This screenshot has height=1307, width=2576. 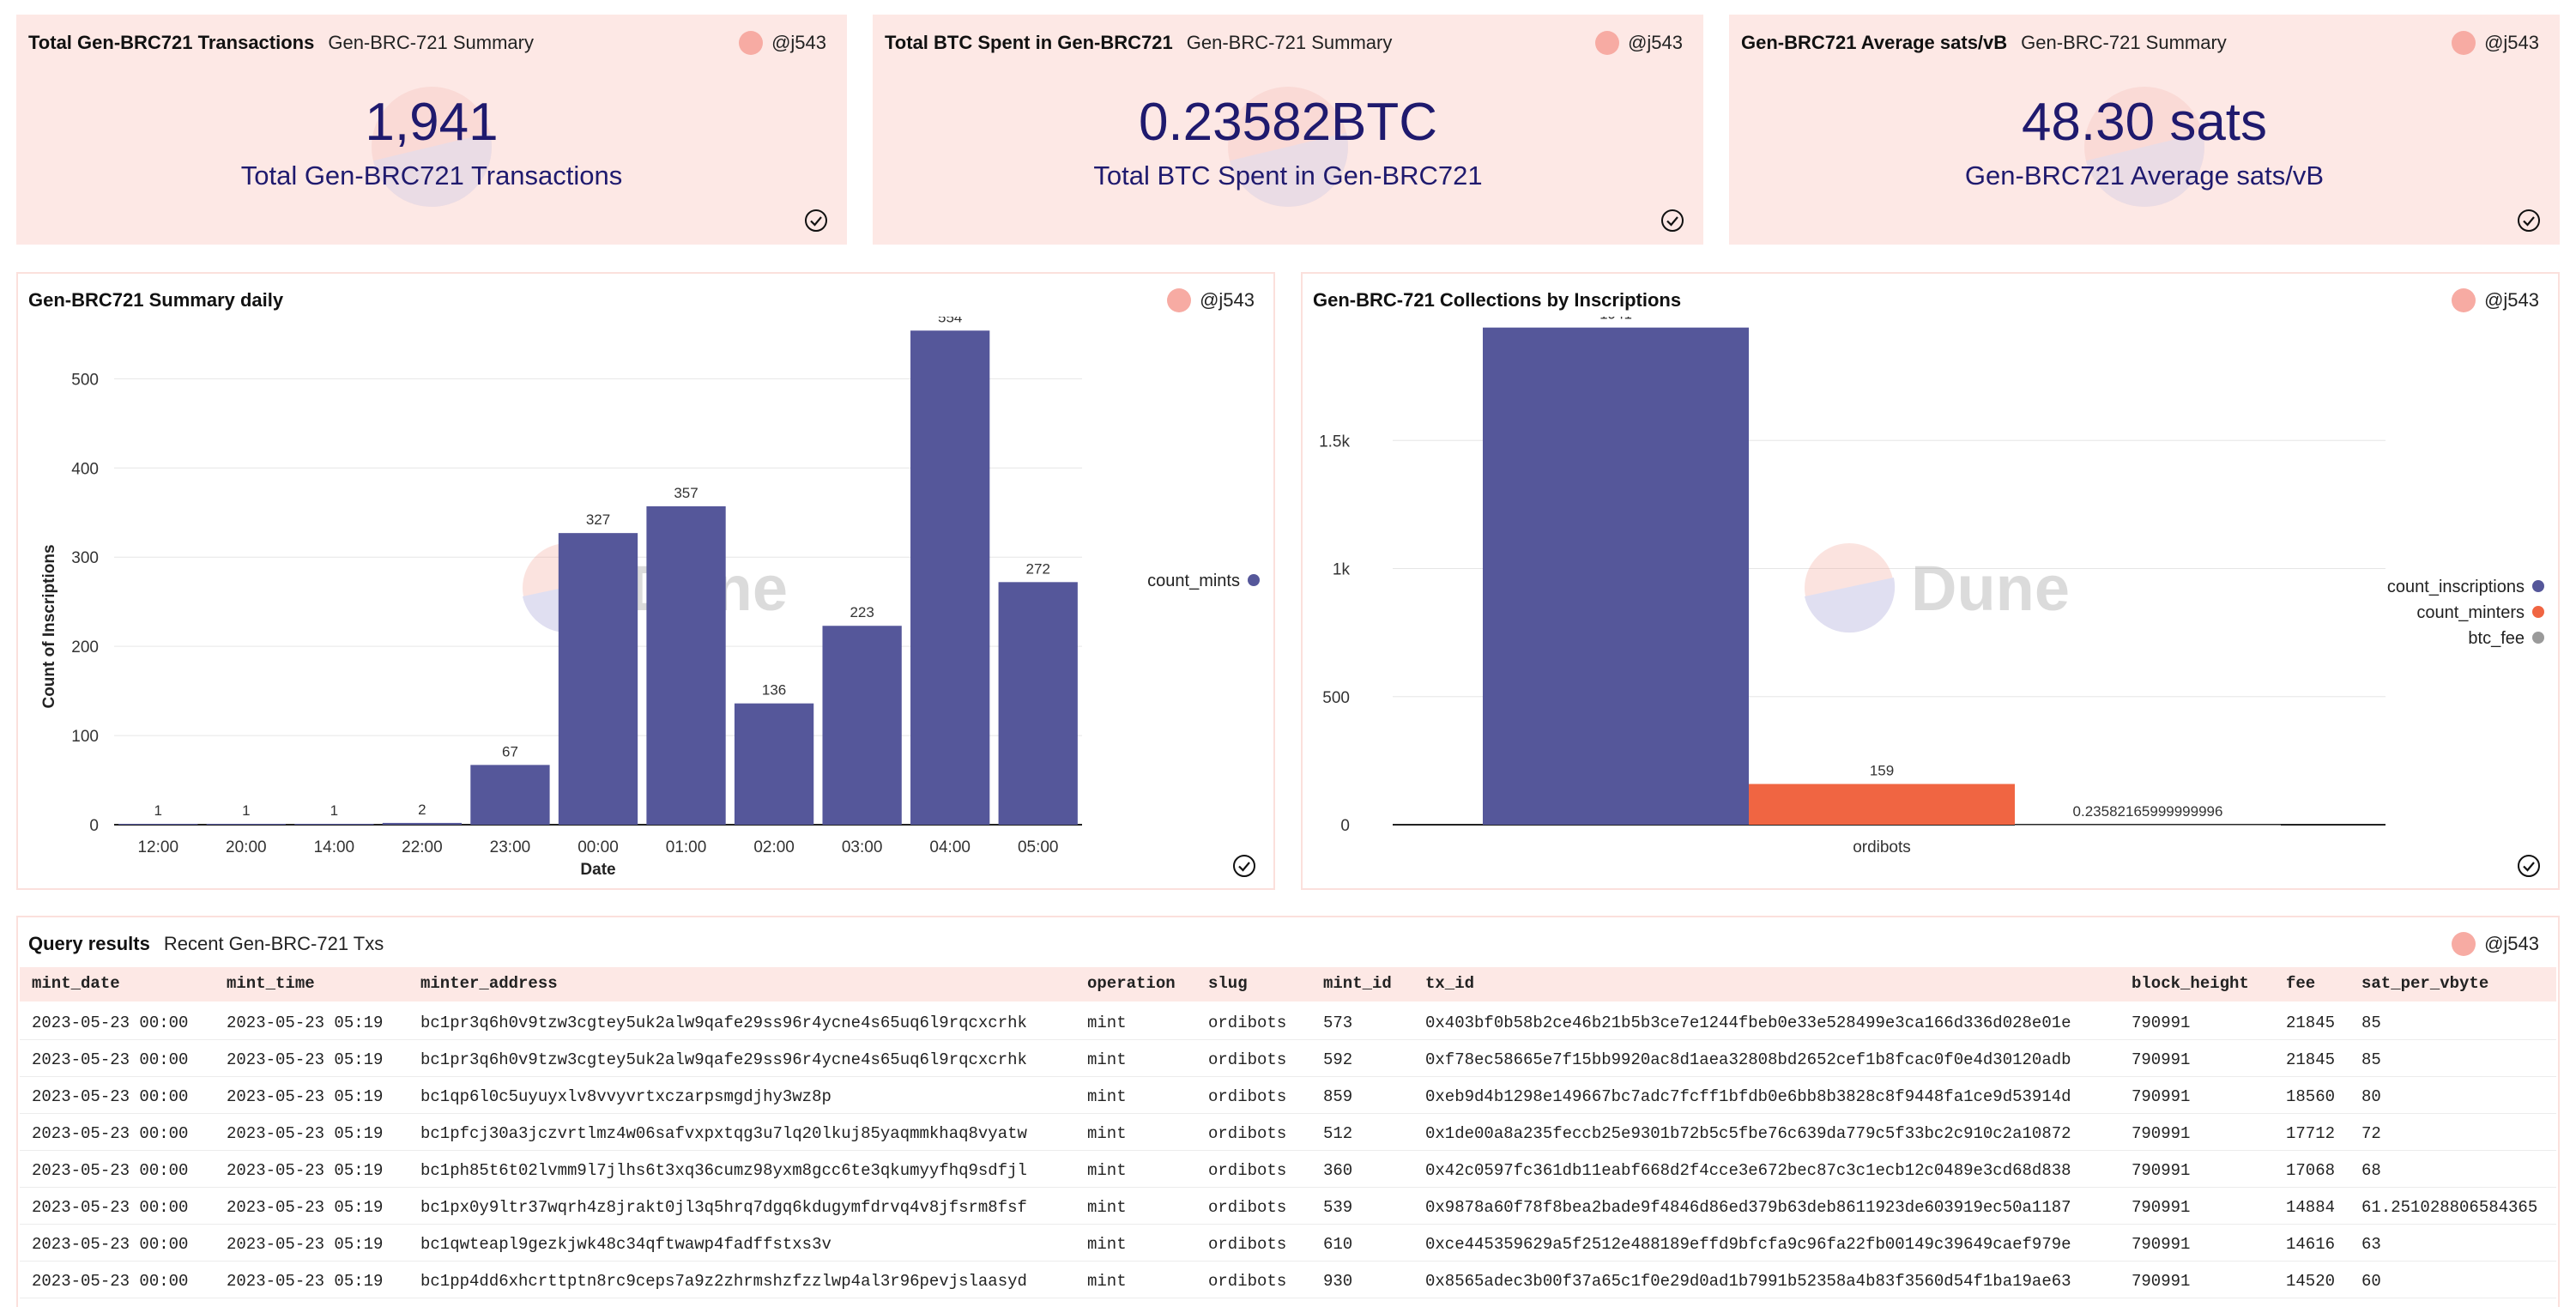 I want to click on x-tick-label: 00:00, so click(x=598, y=847).